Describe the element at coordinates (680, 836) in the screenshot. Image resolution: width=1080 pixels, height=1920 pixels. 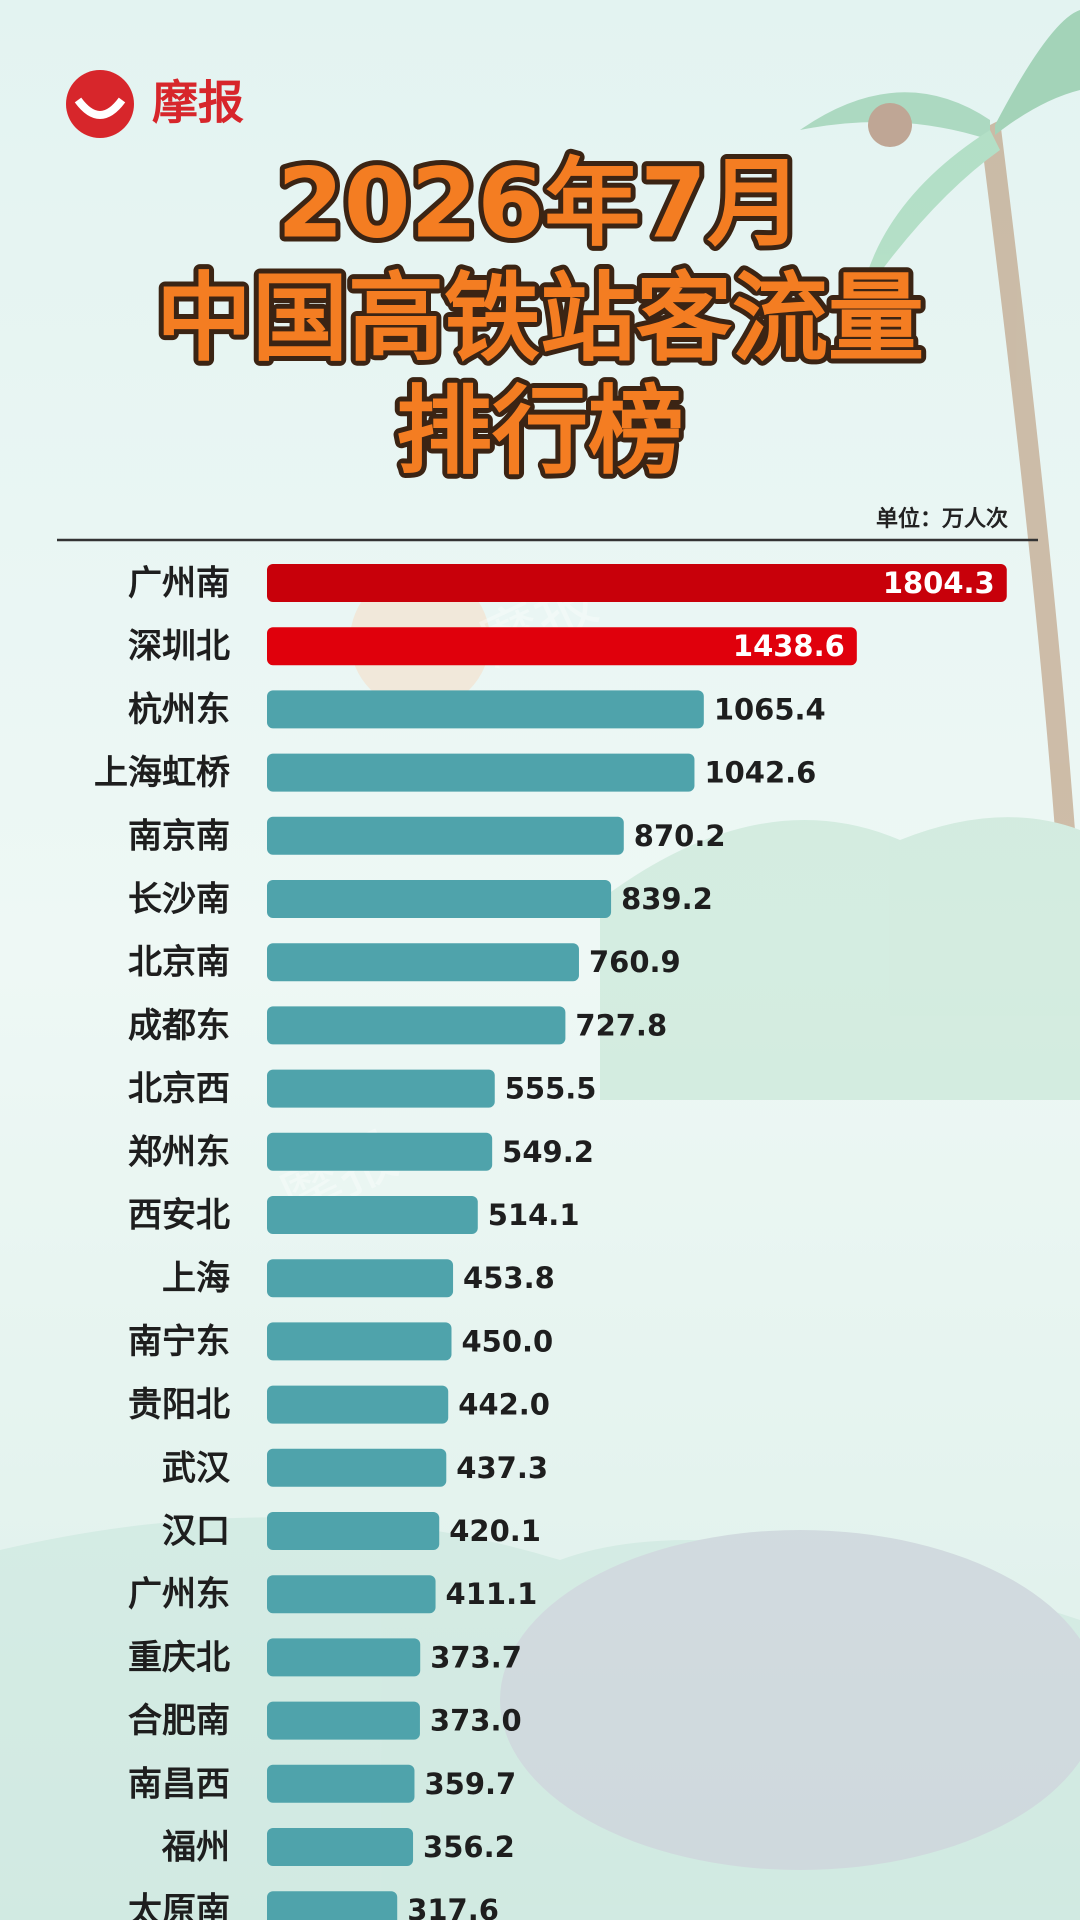
I see `value-label: 870.2` at that location.